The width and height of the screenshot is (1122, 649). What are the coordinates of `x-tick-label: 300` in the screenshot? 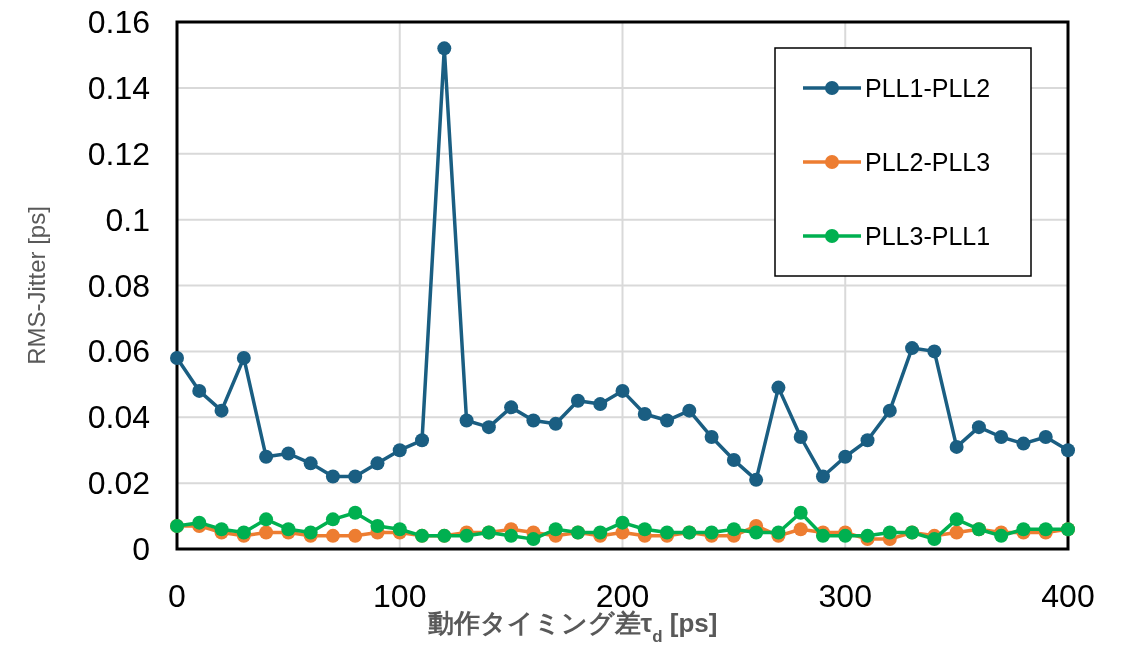 It's located at (845, 596).